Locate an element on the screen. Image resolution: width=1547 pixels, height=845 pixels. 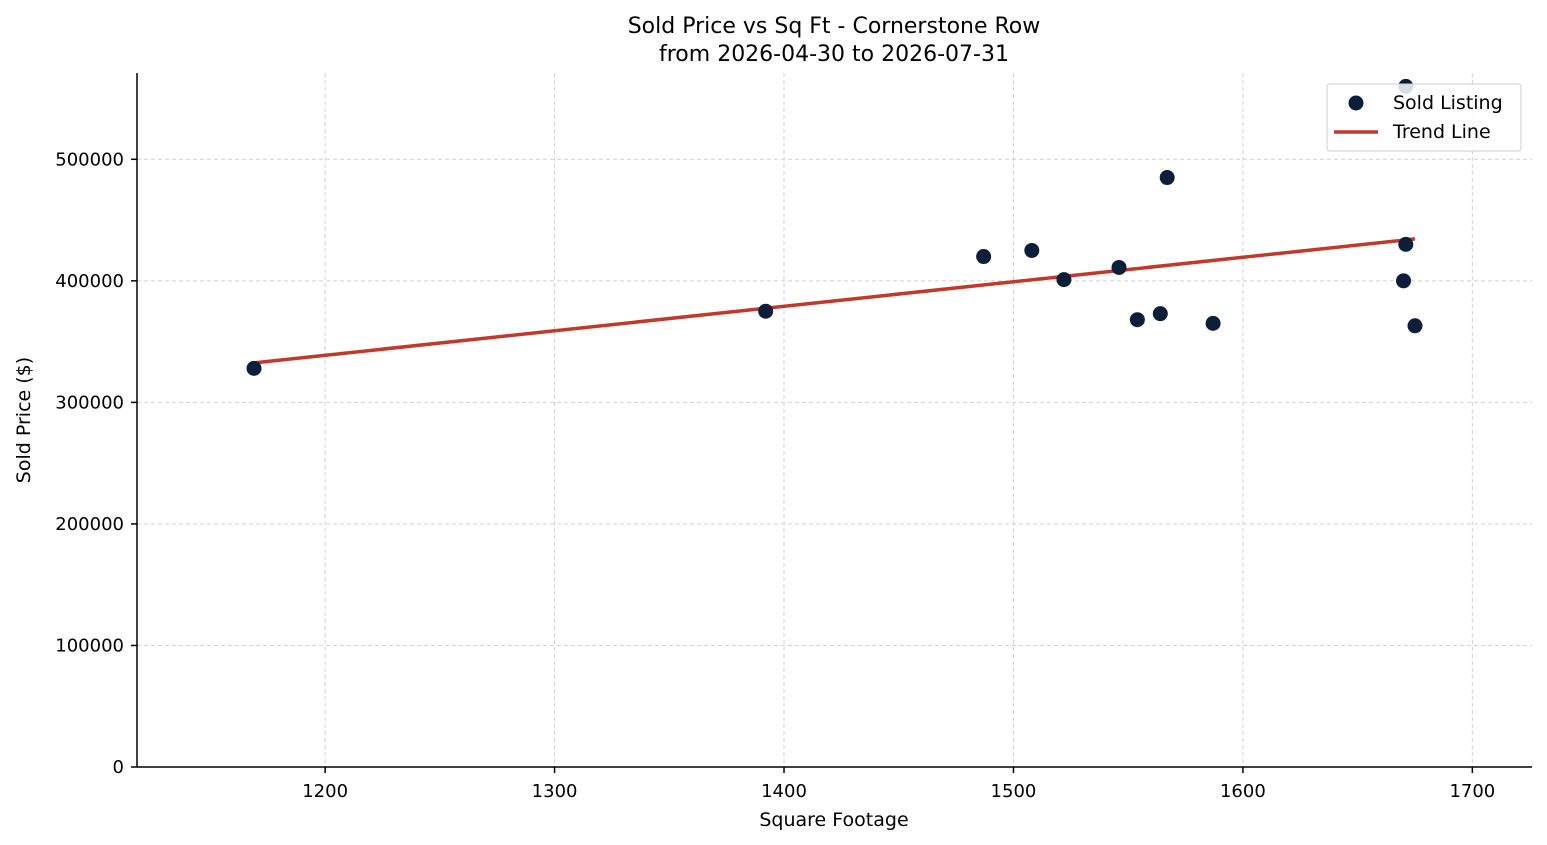
chart-subtitle: from 2026-04-30 to 2026-07-31 is located at coordinates (834, 54).